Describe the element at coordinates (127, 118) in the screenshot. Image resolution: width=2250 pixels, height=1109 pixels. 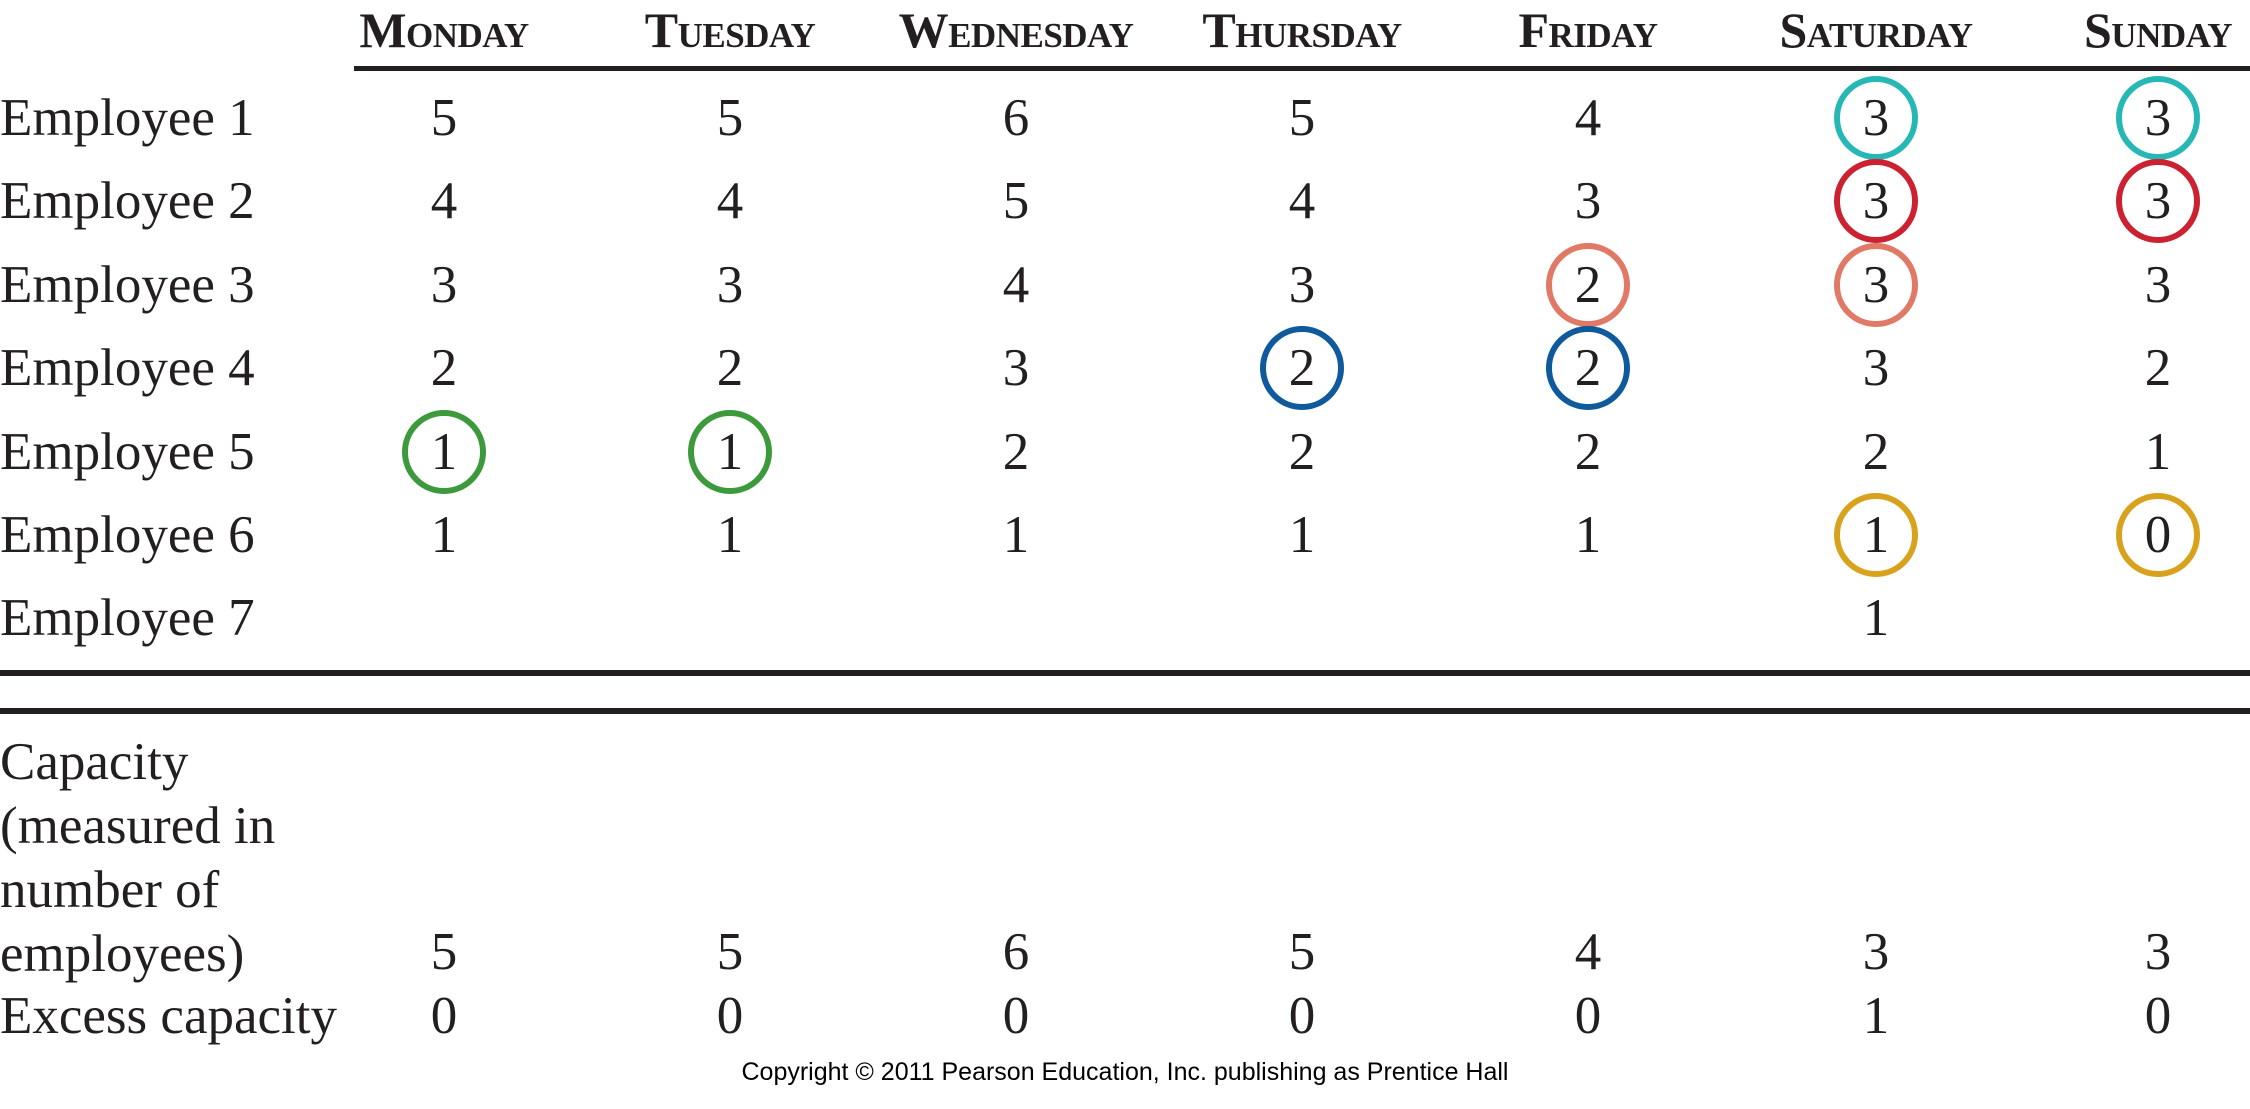
I see `employee-row-label: Employee 1` at that location.